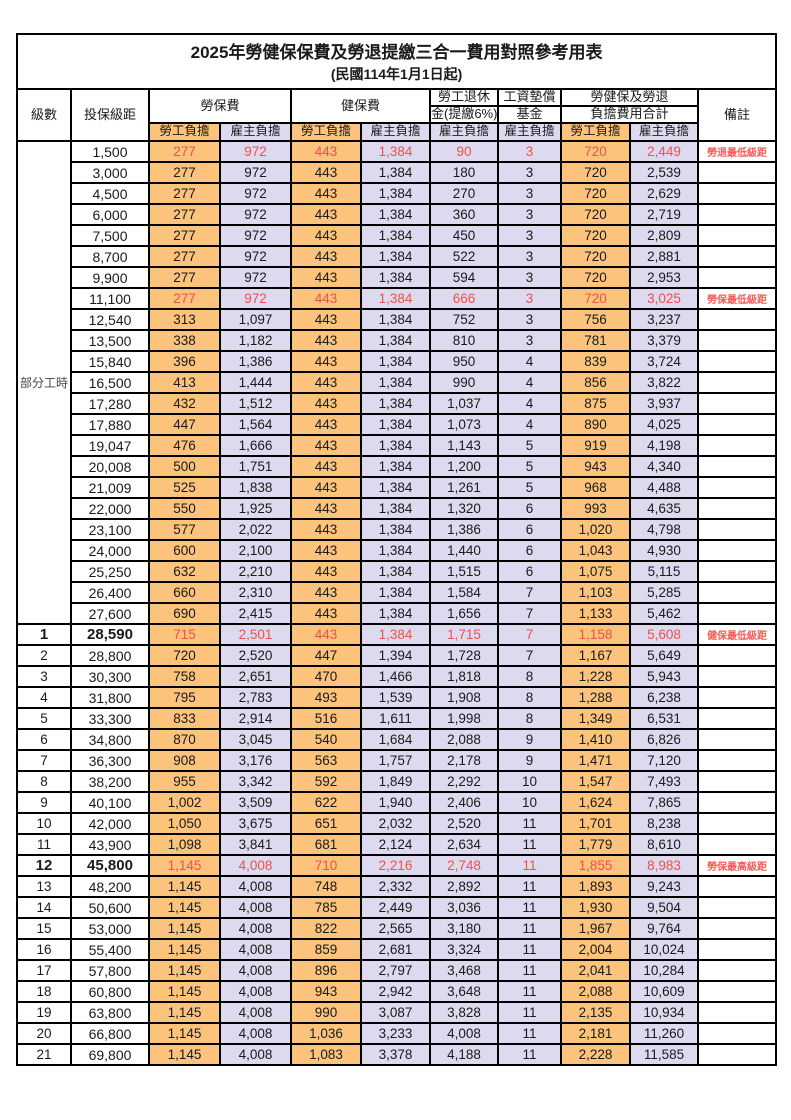 The image size is (791, 1120). Describe the element at coordinates (395, 991) in the screenshot. I see `health-fee-employer-cell: 2,942` at that location.